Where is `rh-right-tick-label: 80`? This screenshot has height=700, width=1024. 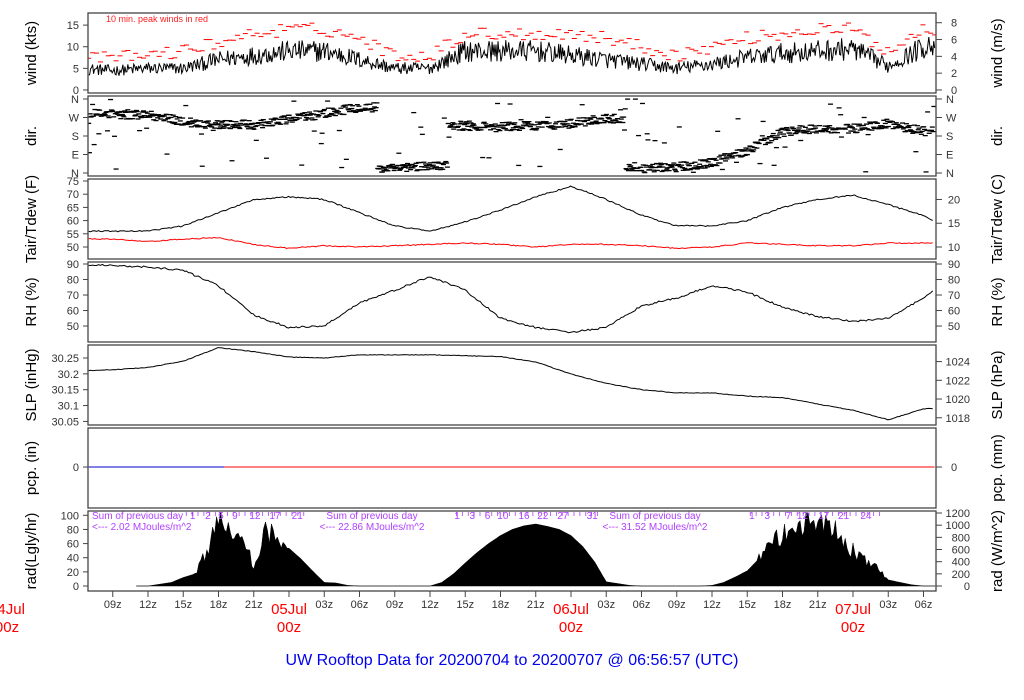 rh-right-tick-label: 80 is located at coordinates (954, 281).